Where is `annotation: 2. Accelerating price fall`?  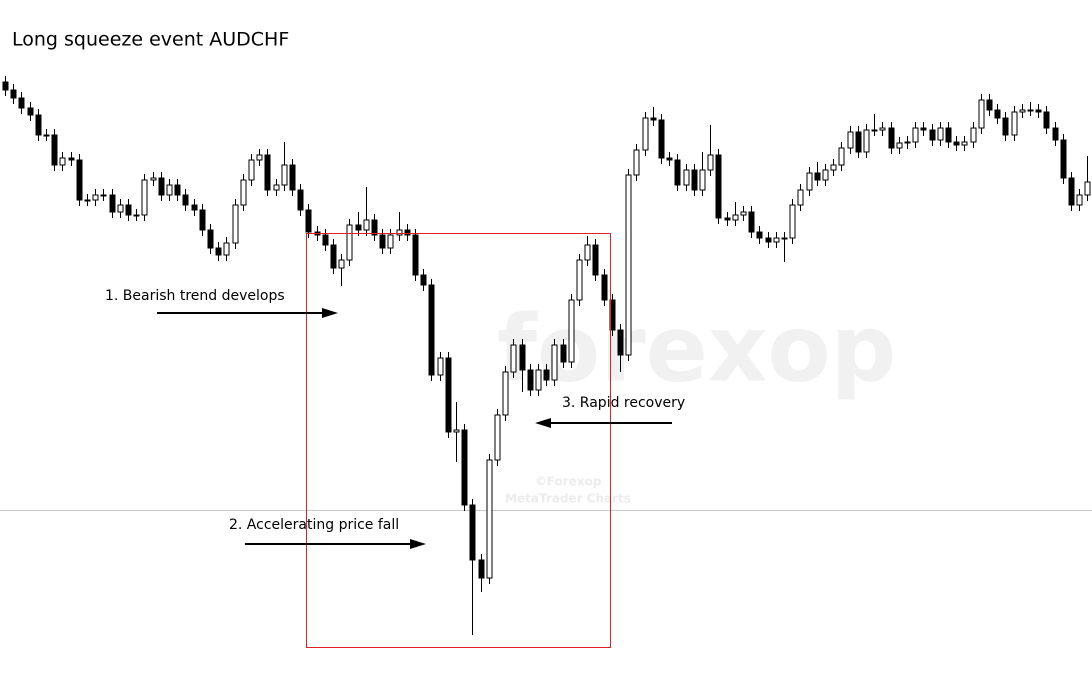
annotation: 2. Accelerating price fall is located at coordinates (314, 525).